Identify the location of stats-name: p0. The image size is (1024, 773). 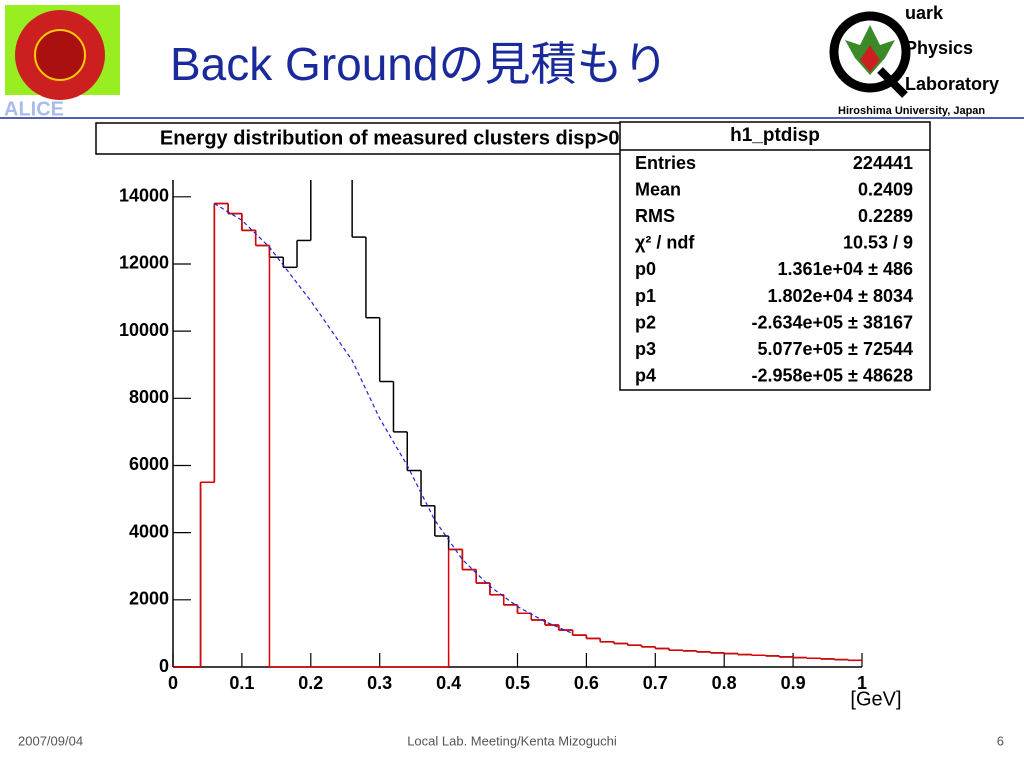
(645, 269).